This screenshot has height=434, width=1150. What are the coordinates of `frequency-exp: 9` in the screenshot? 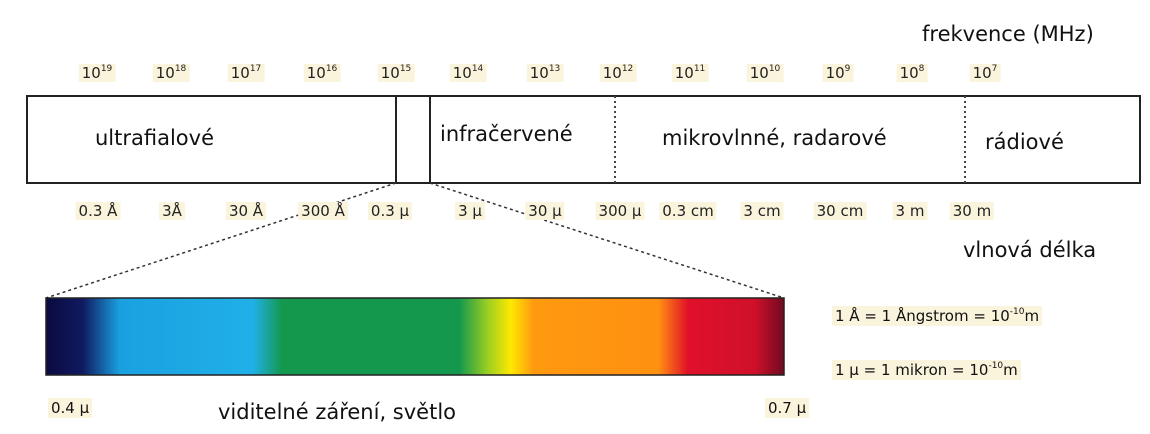 It's located at (847, 69).